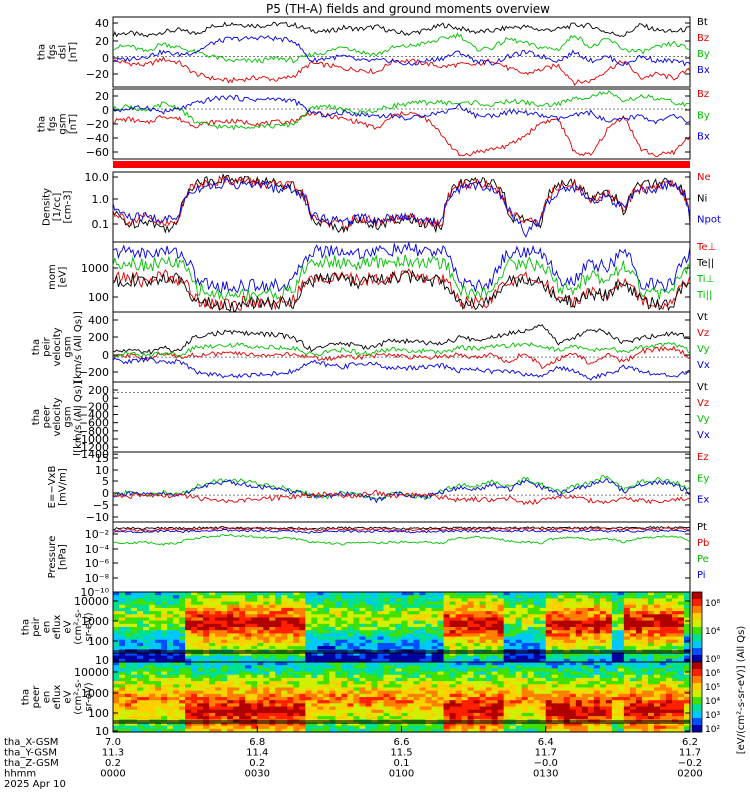 This screenshot has height=800, width=750. What do you see at coordinates (89, 626) in the screenshot?
I see `axis-label: sr-eV)` at bounding box center [89, 626].